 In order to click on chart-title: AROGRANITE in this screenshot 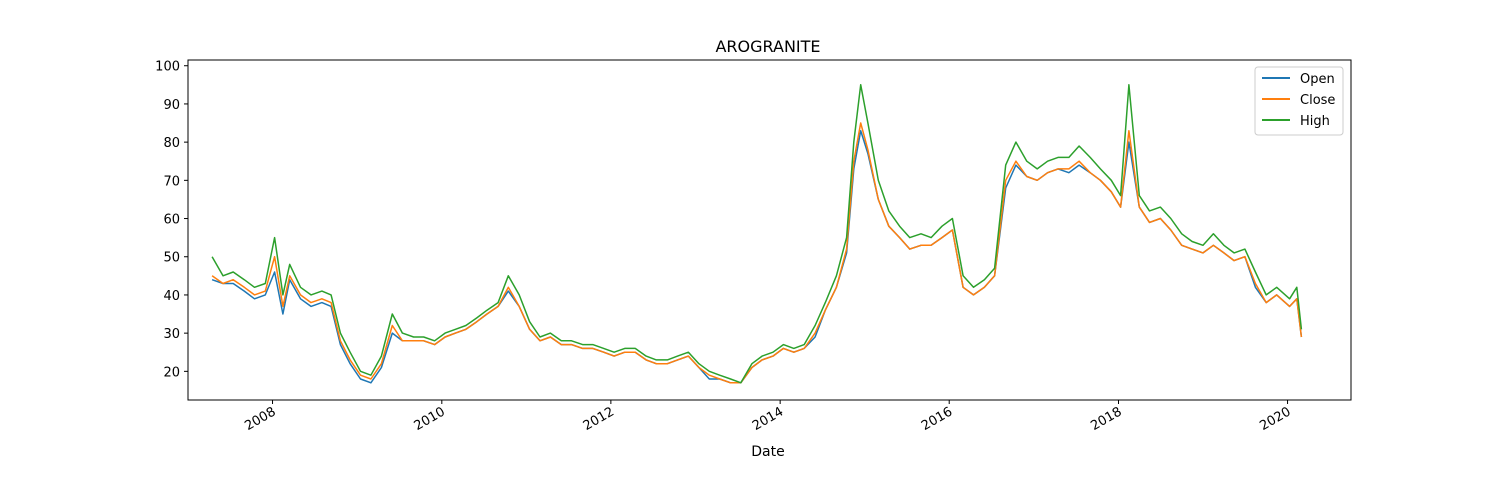, I will do `click(767, 46)`.